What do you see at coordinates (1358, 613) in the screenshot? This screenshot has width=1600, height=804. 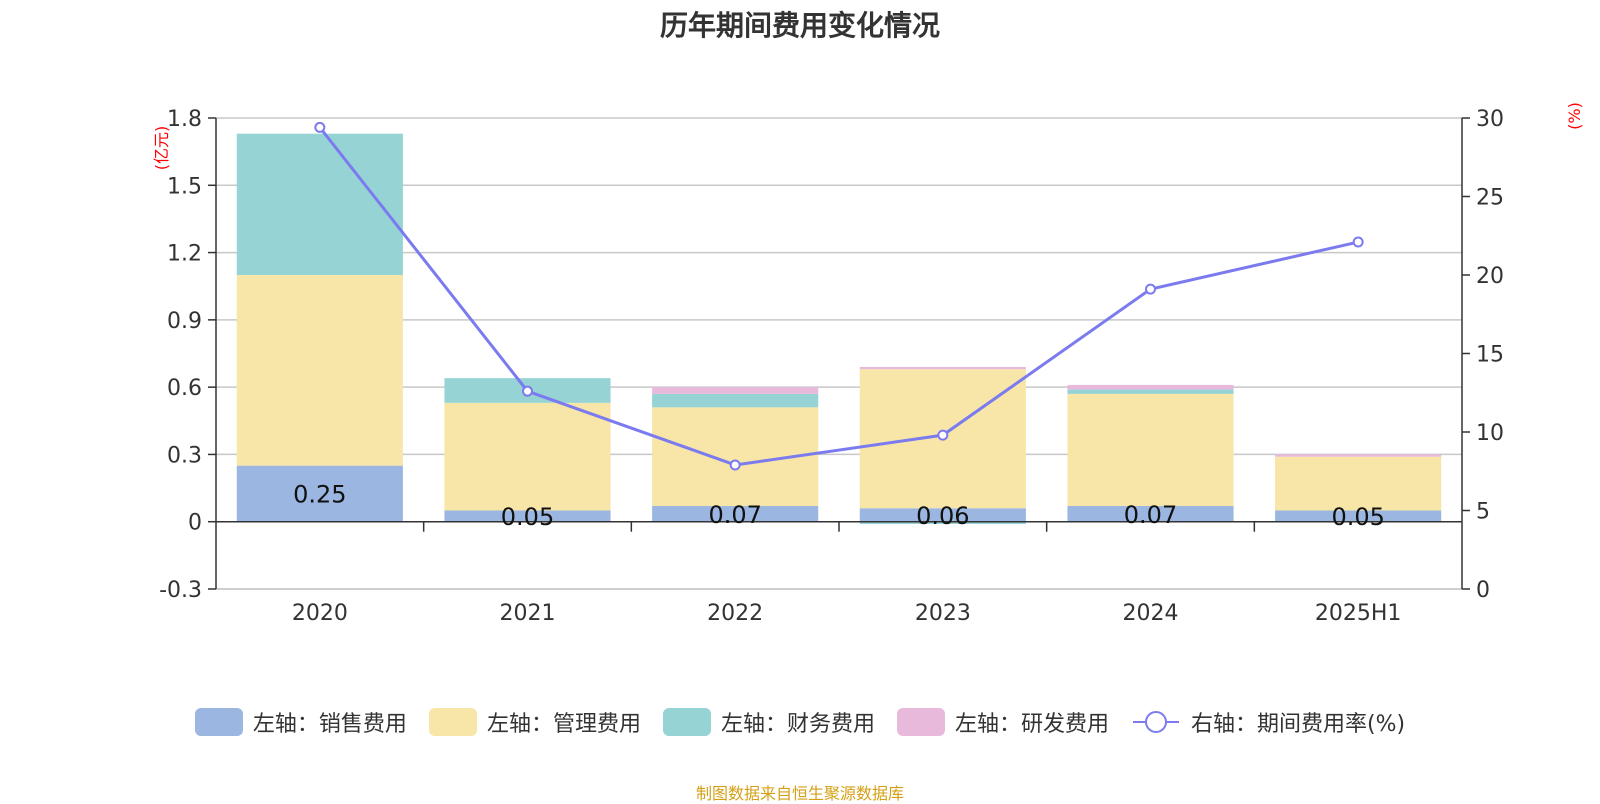 I see `x-axis-tick-label: 2025H1` at bounding box center [1358, 613].